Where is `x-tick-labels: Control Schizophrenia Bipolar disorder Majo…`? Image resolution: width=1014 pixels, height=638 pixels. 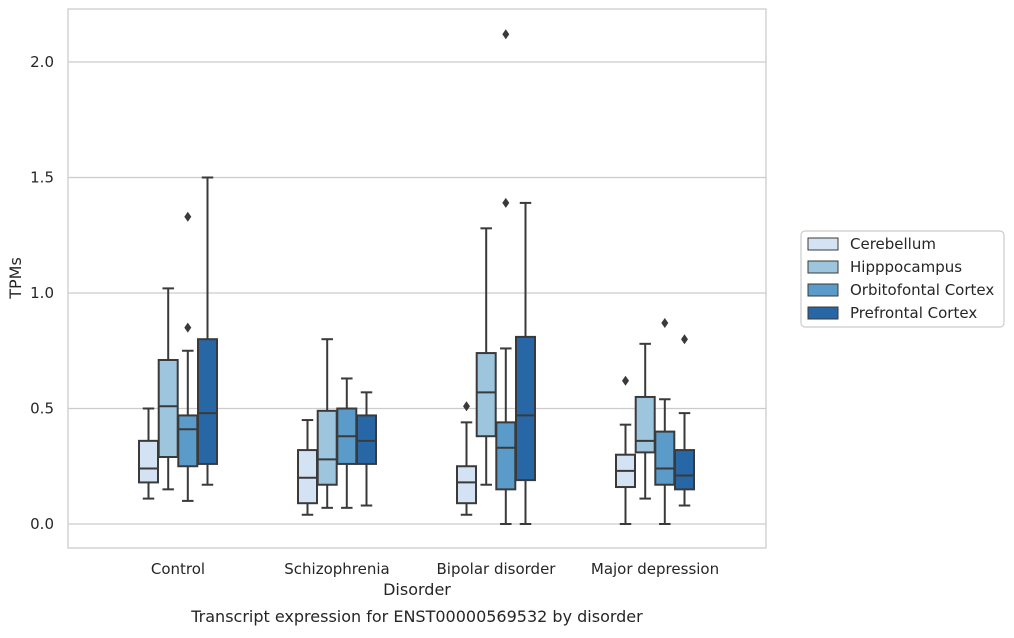
x-tick-labels: Control Schizophrenia Bipolar disorder Majo… is located at coordinates (435, 569).